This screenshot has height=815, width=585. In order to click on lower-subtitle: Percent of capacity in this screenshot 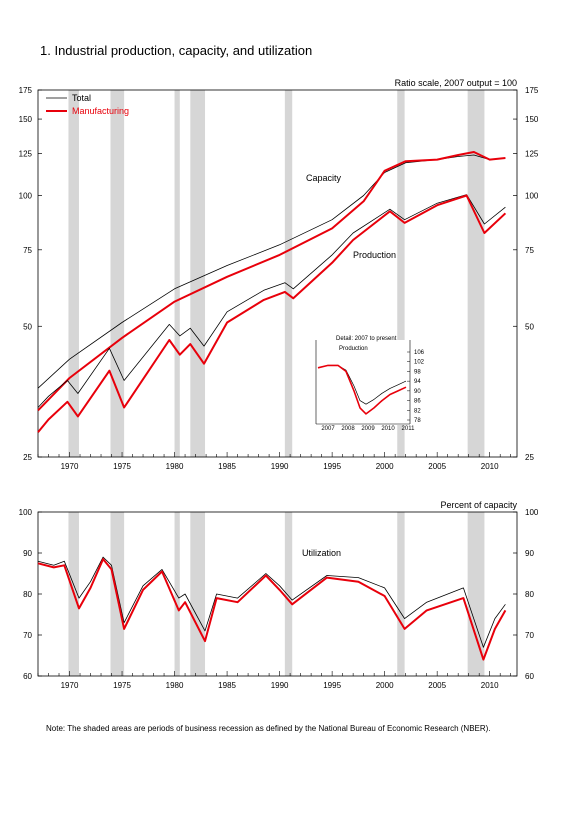, I will do `click(478, 505)`.